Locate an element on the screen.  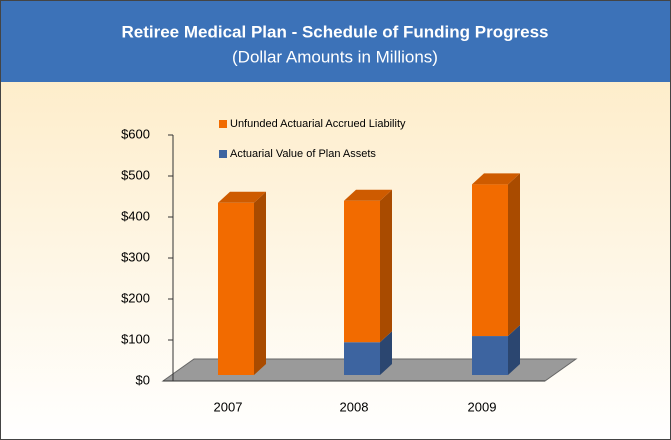
x-tick-label: 2007 is located at coordinates (228, 406).